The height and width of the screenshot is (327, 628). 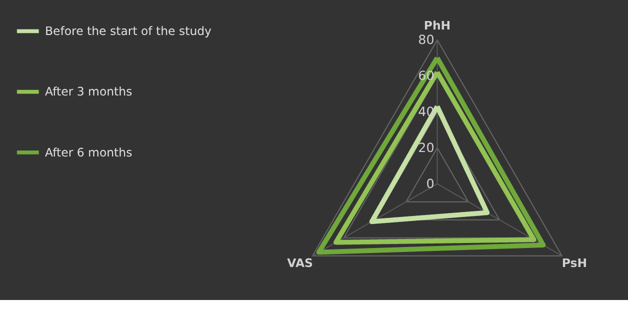 What do you see at coordinates (300, 263) in the screenshot?
I see `spoke-label: VAS` at bounding box center [300, 263].